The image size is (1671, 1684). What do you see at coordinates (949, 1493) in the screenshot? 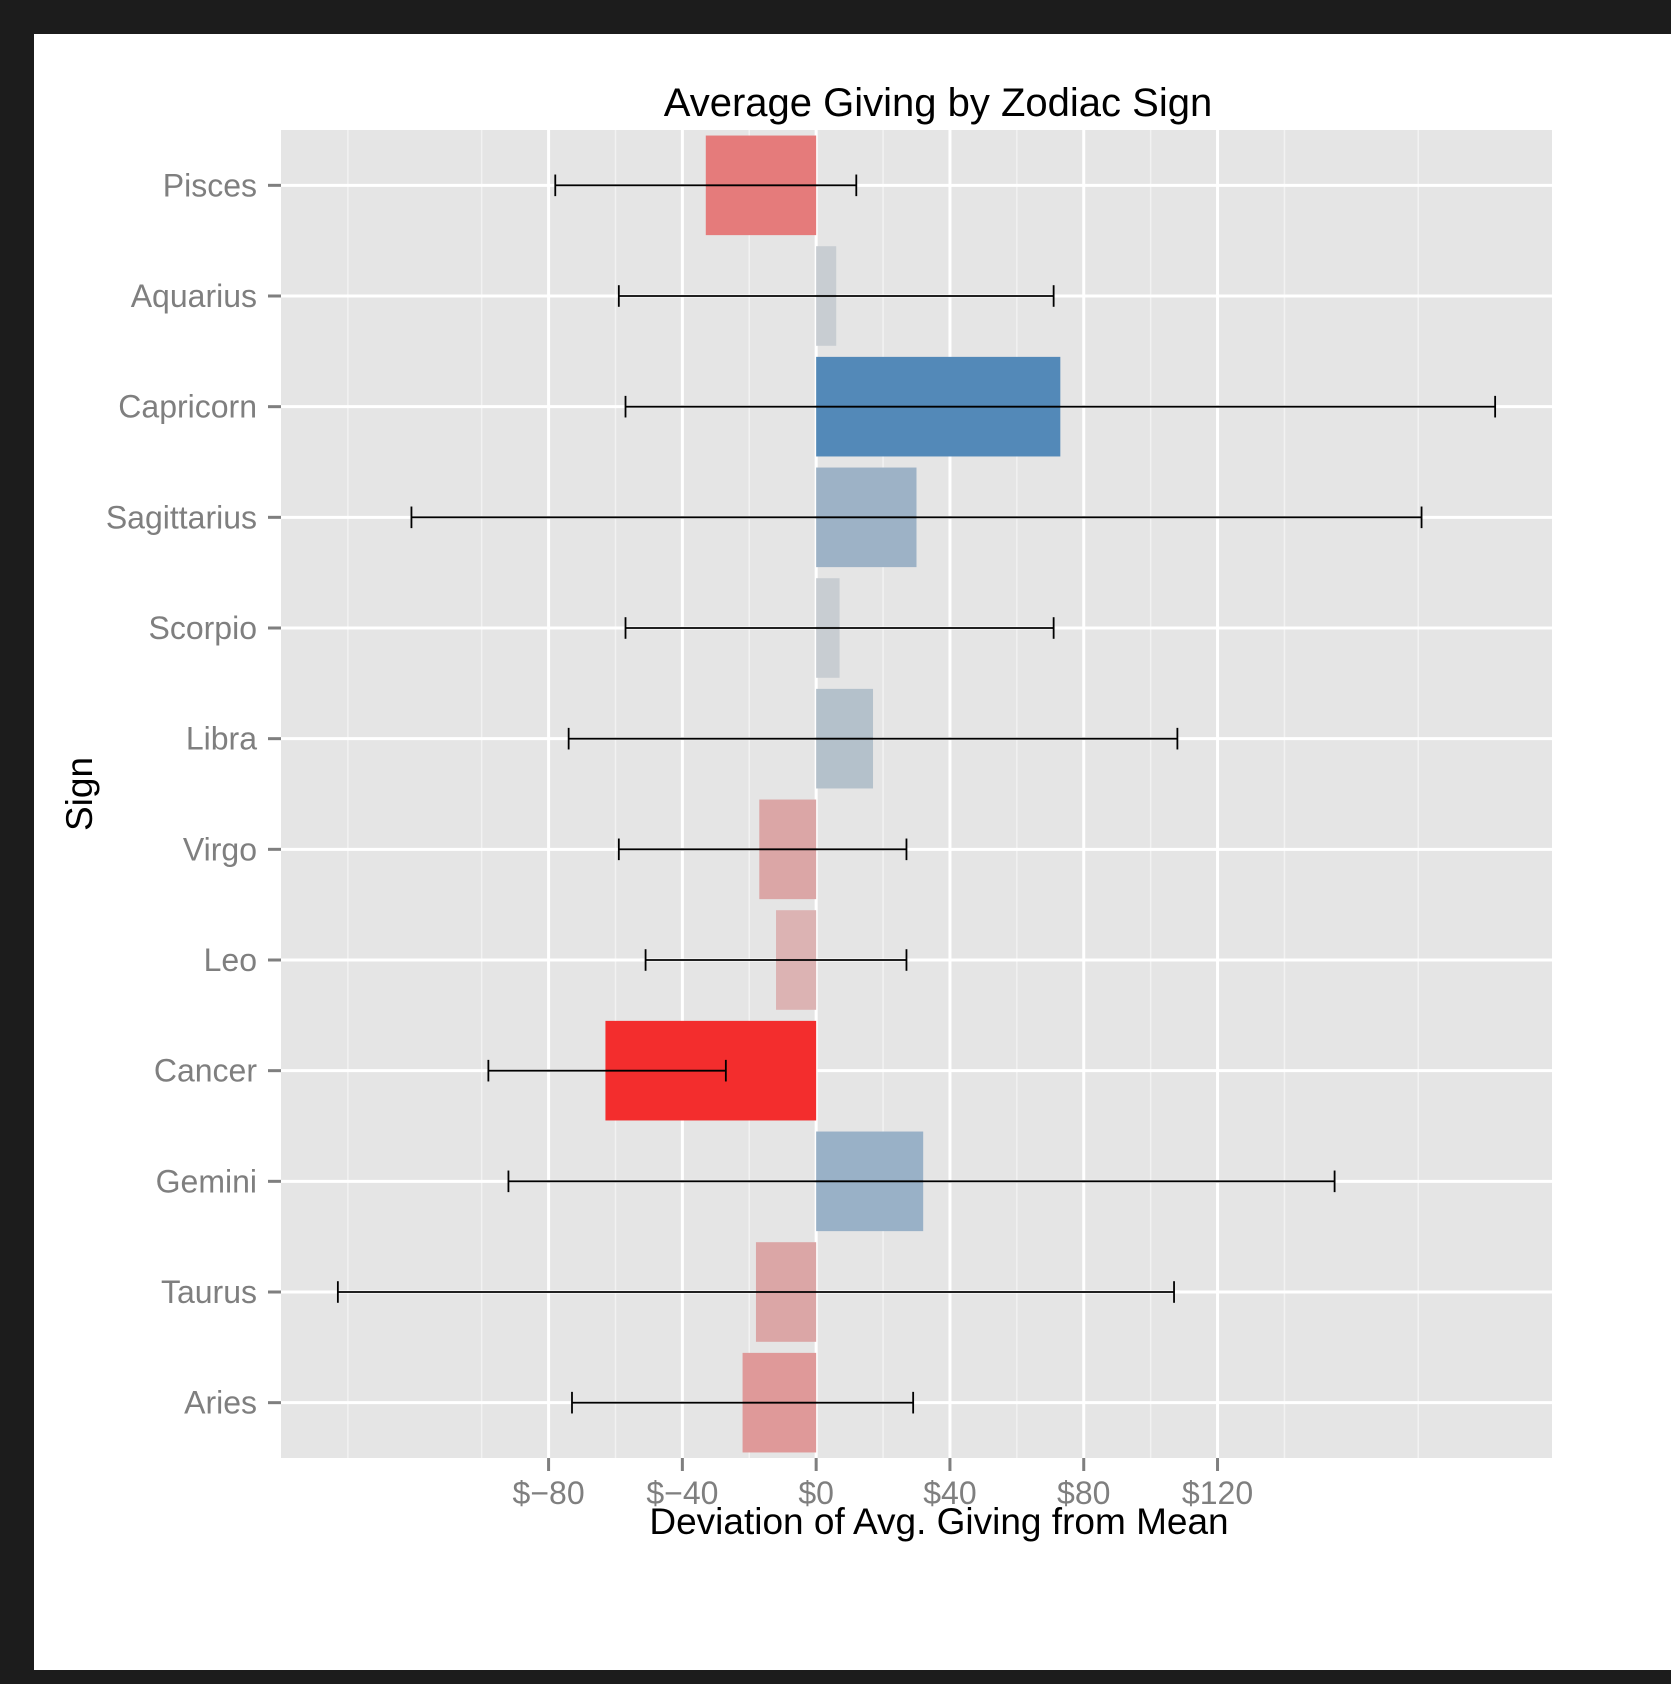
I see `x-tick-label: $40` at bounding box center [949, 1493].